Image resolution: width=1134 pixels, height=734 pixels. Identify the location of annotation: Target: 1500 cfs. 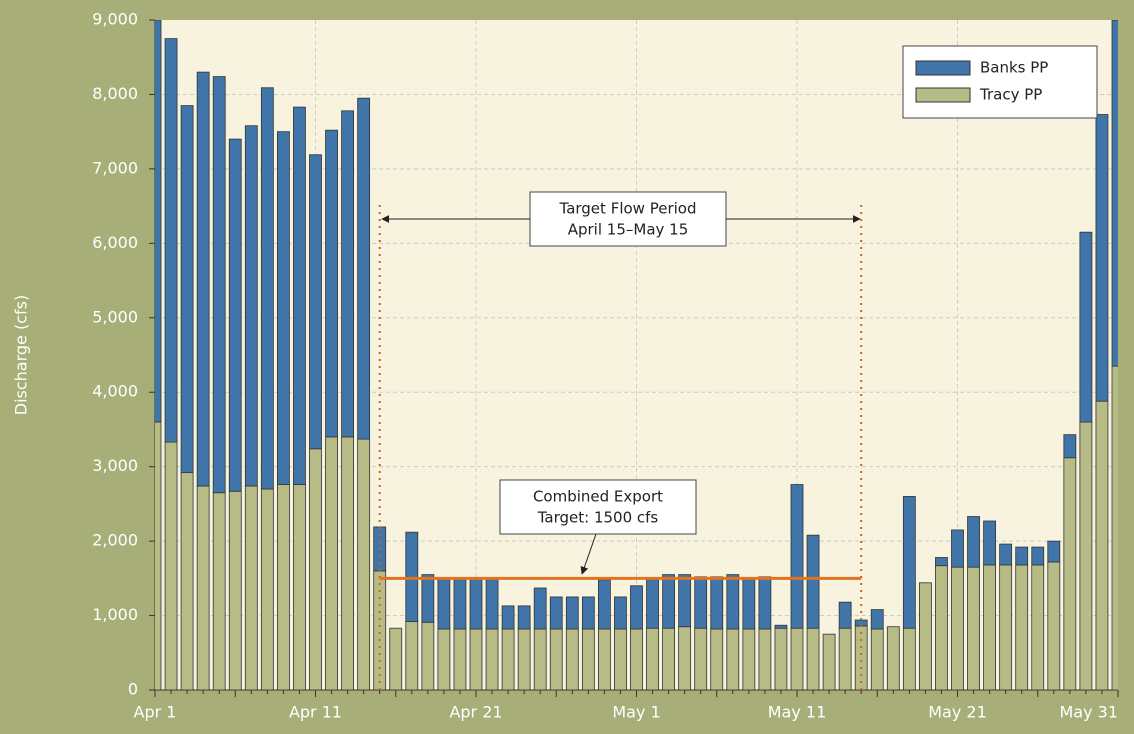
(598, 518).